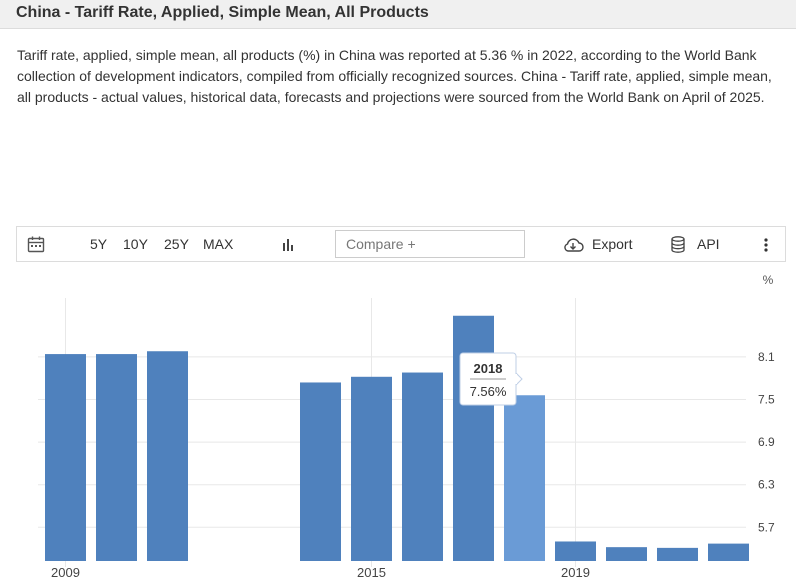 This screenshot has height=586, width=796. What do you see at coordinates (678, 244) in the screenshot?
I see `database-icon` at bounding box center [678, 244].